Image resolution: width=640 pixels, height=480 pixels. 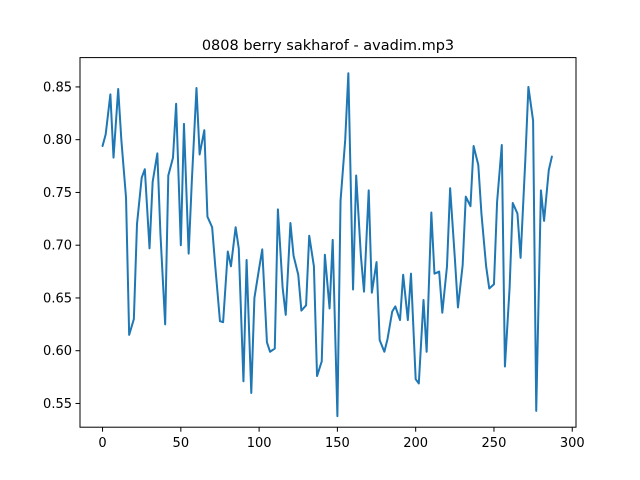 I want to click on x-axis: 0 50 100 150 200 250 300, so click(x=341, y=439).